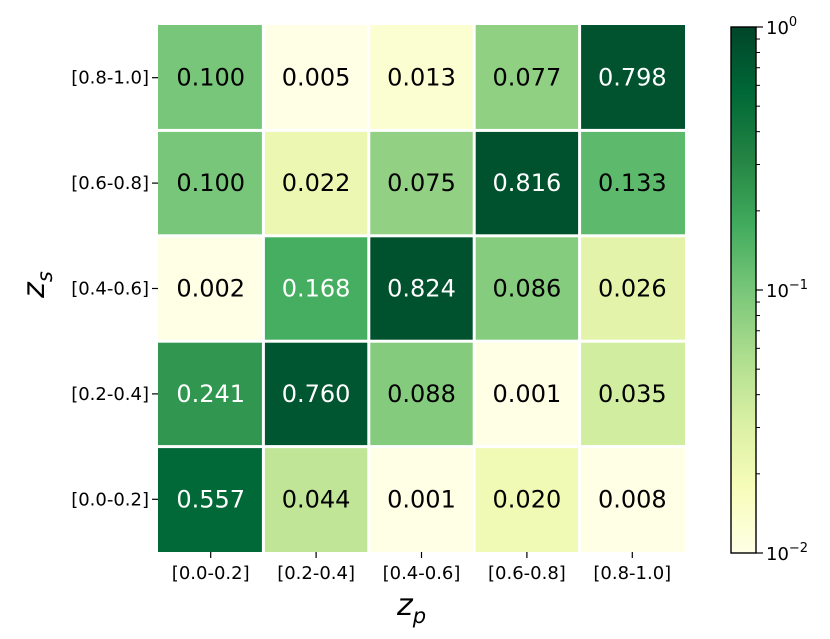 The width and height of the screenshot is (830, 639). Describe the element at coordinates (110, 78) in the screenshot. I see `y-tick-label: [0.8-1.0]` at that location.